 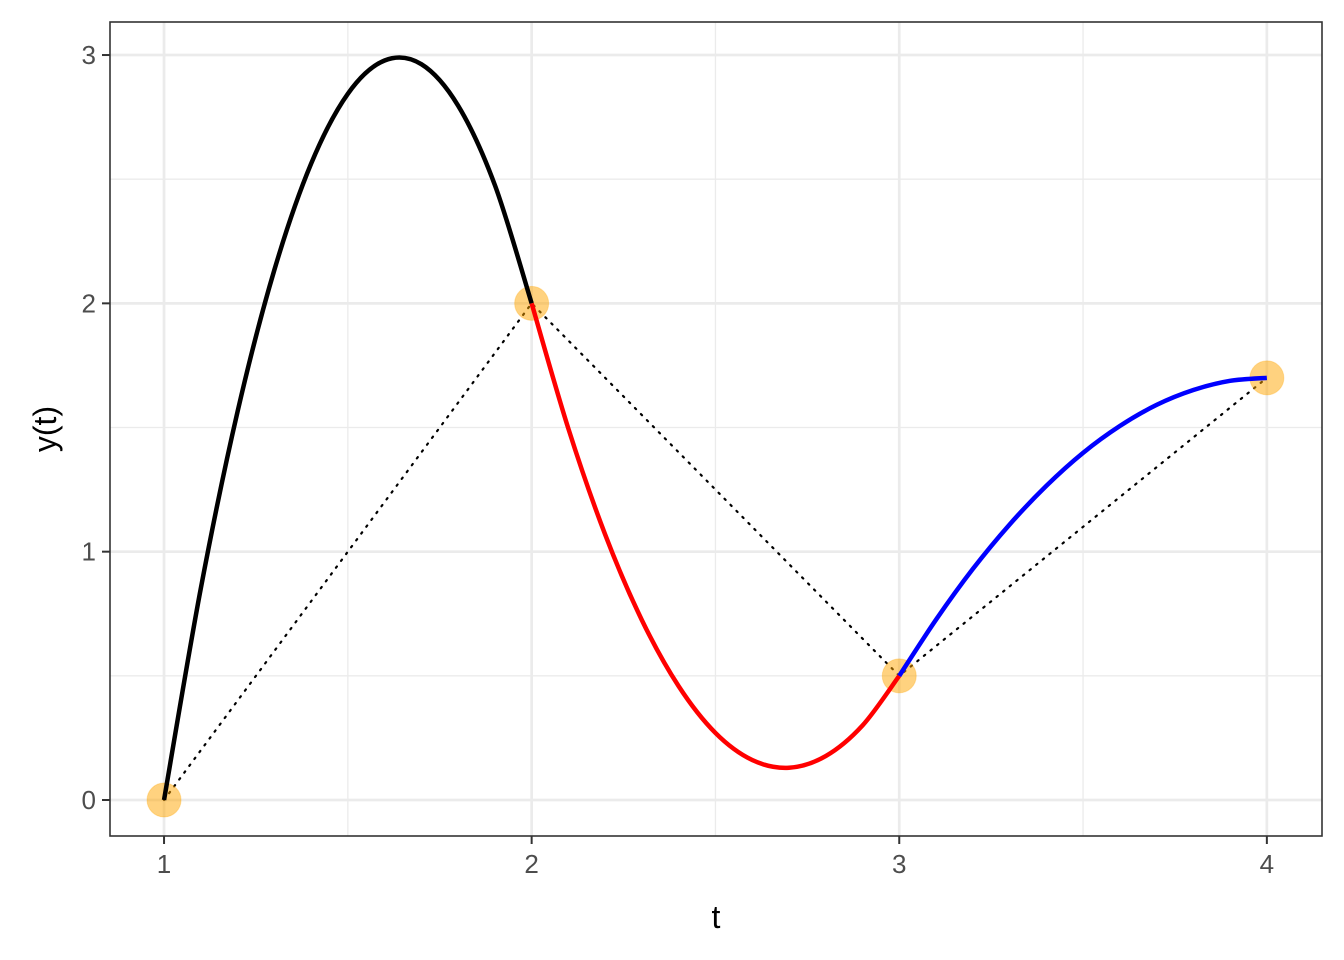 What do you see at coordinates (89, 55) in the screenshot?
I see `y-tick-label: 3` at bounding box center [89, 55].